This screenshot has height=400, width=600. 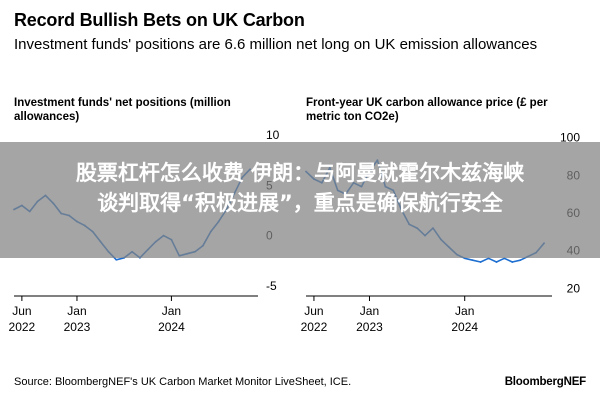 What do you see at coordinates (273, 135) in the screenshot?
I see `y-tick-label: 10` at bounding box center [273, 135].